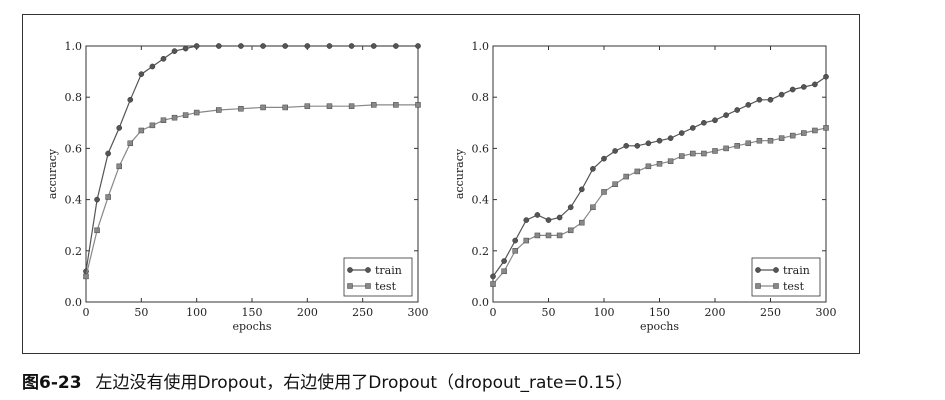  Describe the element at coordinates (252, 312) in the screenshot. I see `chart1-xtick-label: 150` at that location.